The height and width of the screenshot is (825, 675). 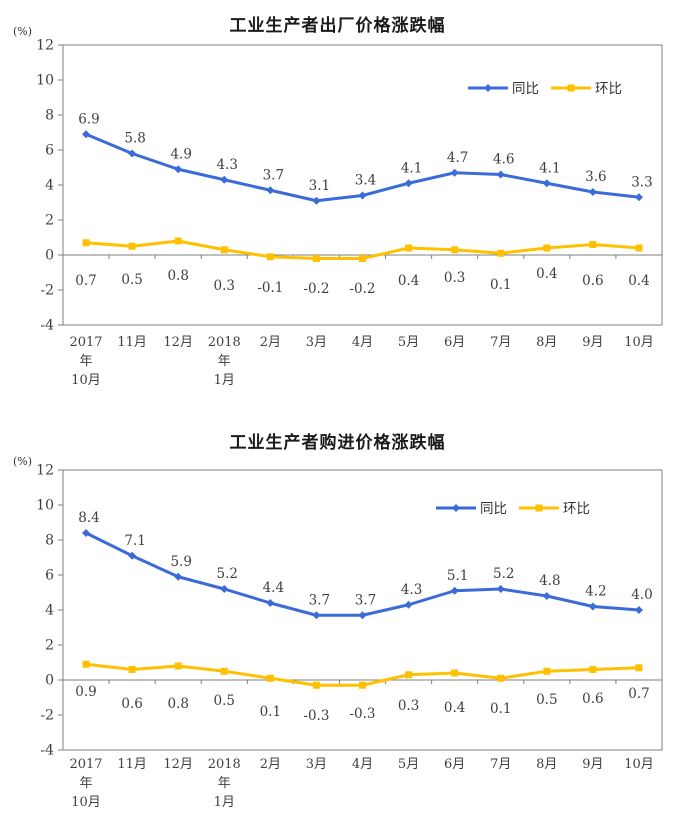 I want to click on x-category-label: 5月, so click(x=408, y=764).